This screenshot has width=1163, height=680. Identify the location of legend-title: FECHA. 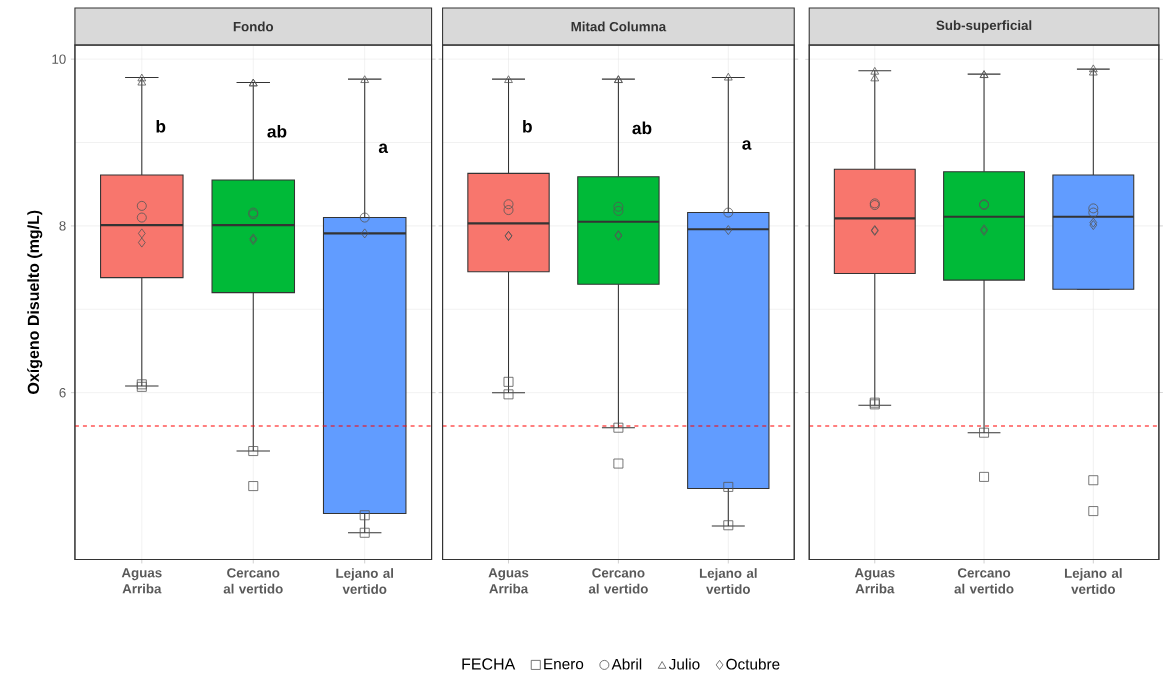
(489, 664).